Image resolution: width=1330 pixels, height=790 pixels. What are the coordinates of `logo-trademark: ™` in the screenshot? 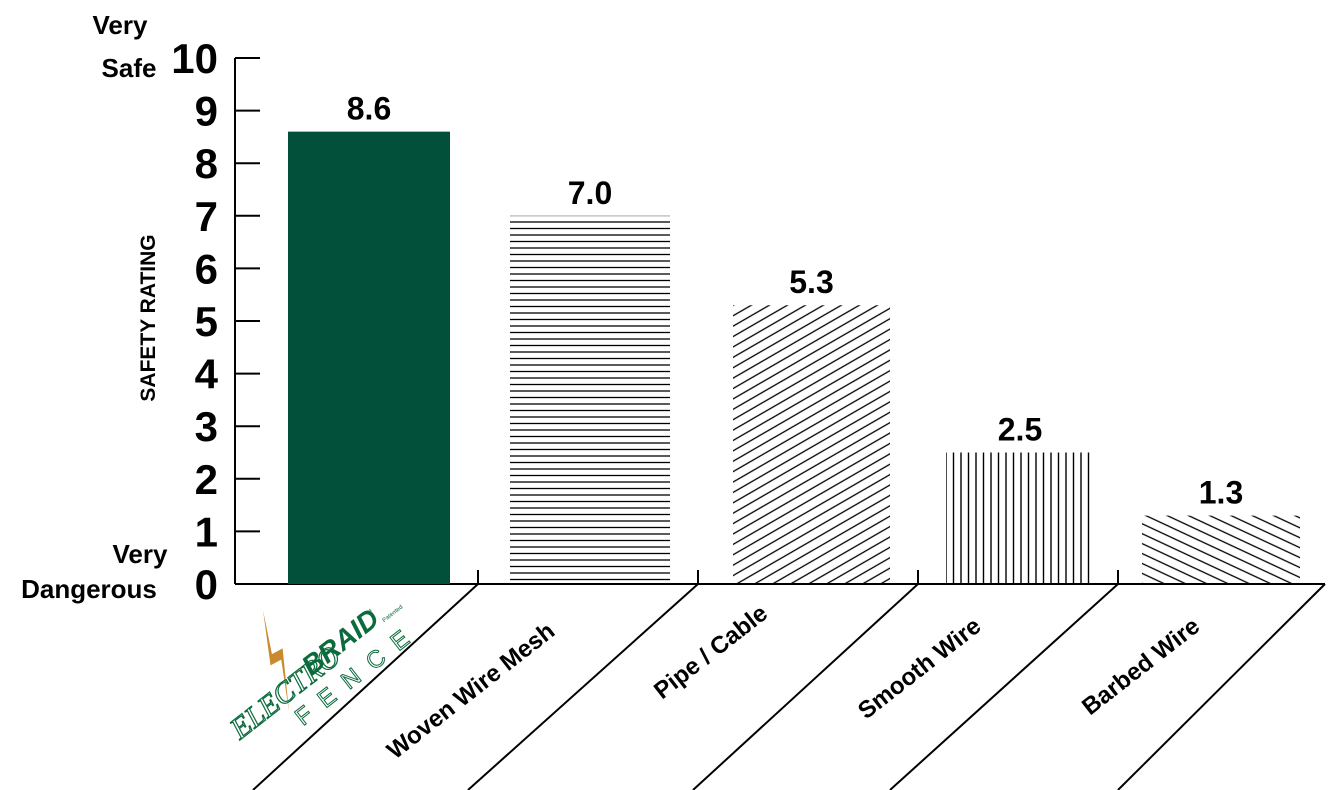 It's located at (369, 613).